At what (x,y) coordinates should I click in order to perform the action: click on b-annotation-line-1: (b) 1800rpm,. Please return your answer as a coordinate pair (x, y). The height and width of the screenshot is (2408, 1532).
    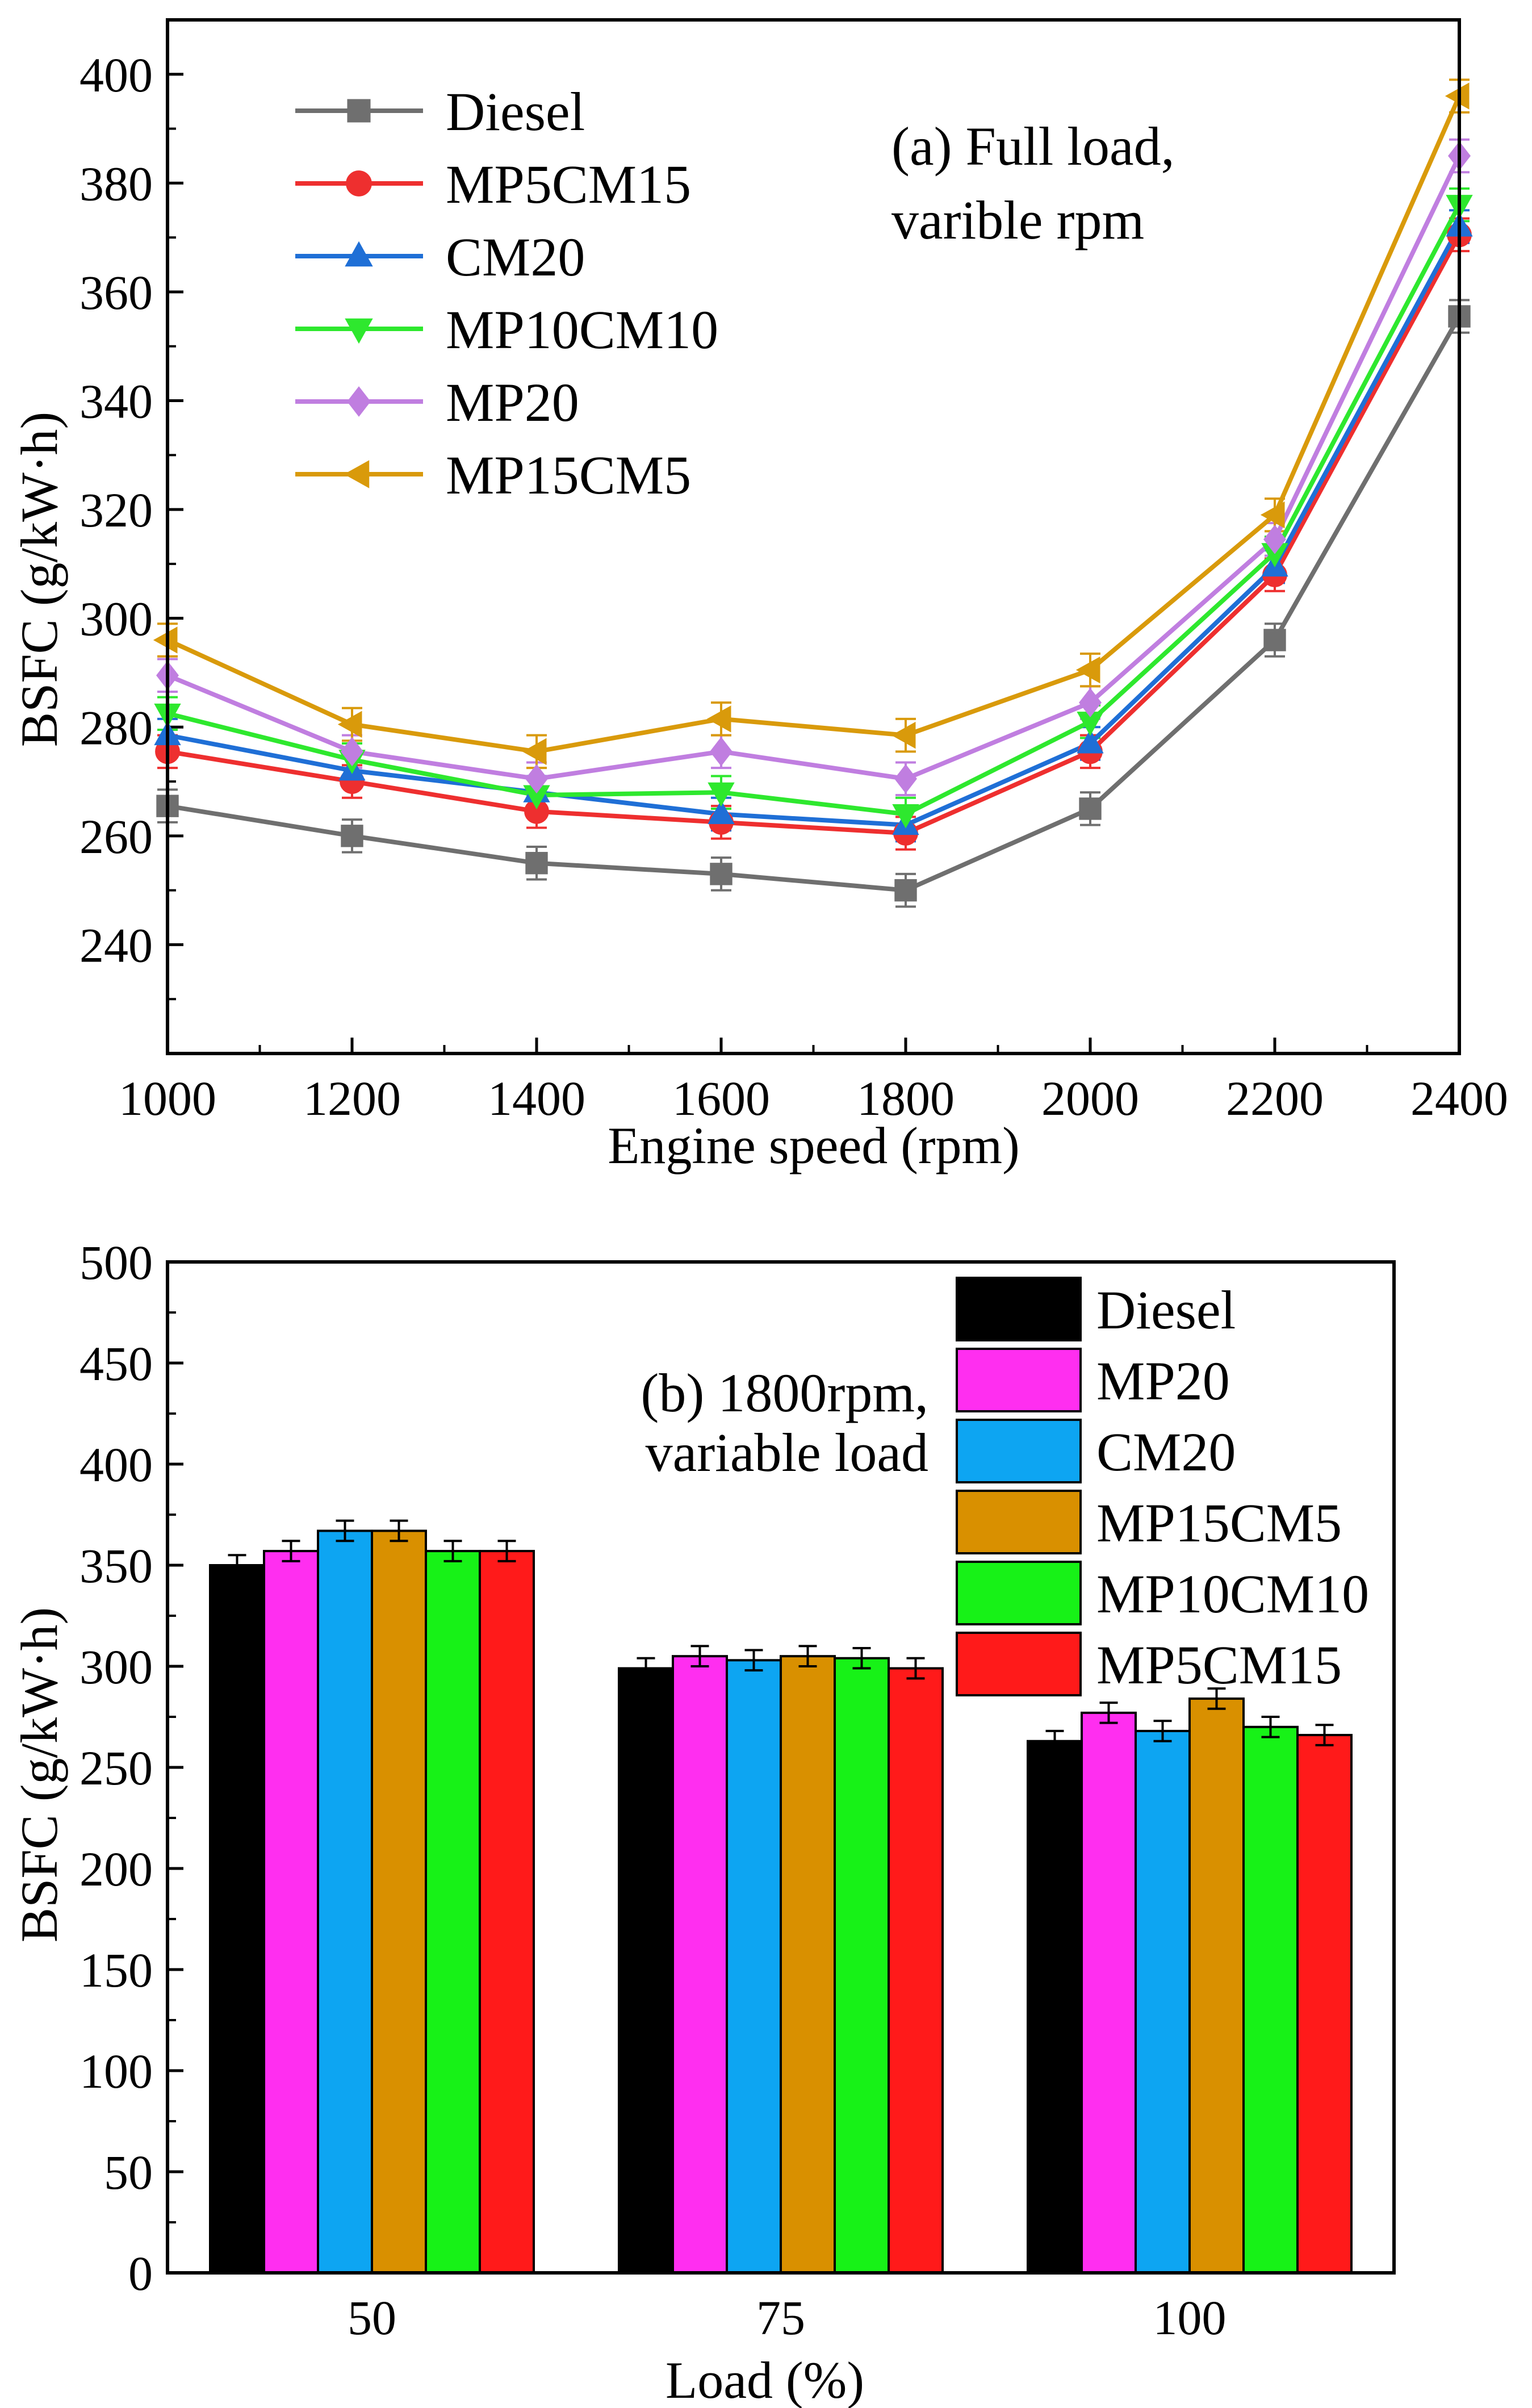
    Looking at the image, I should click on (784, 1392).